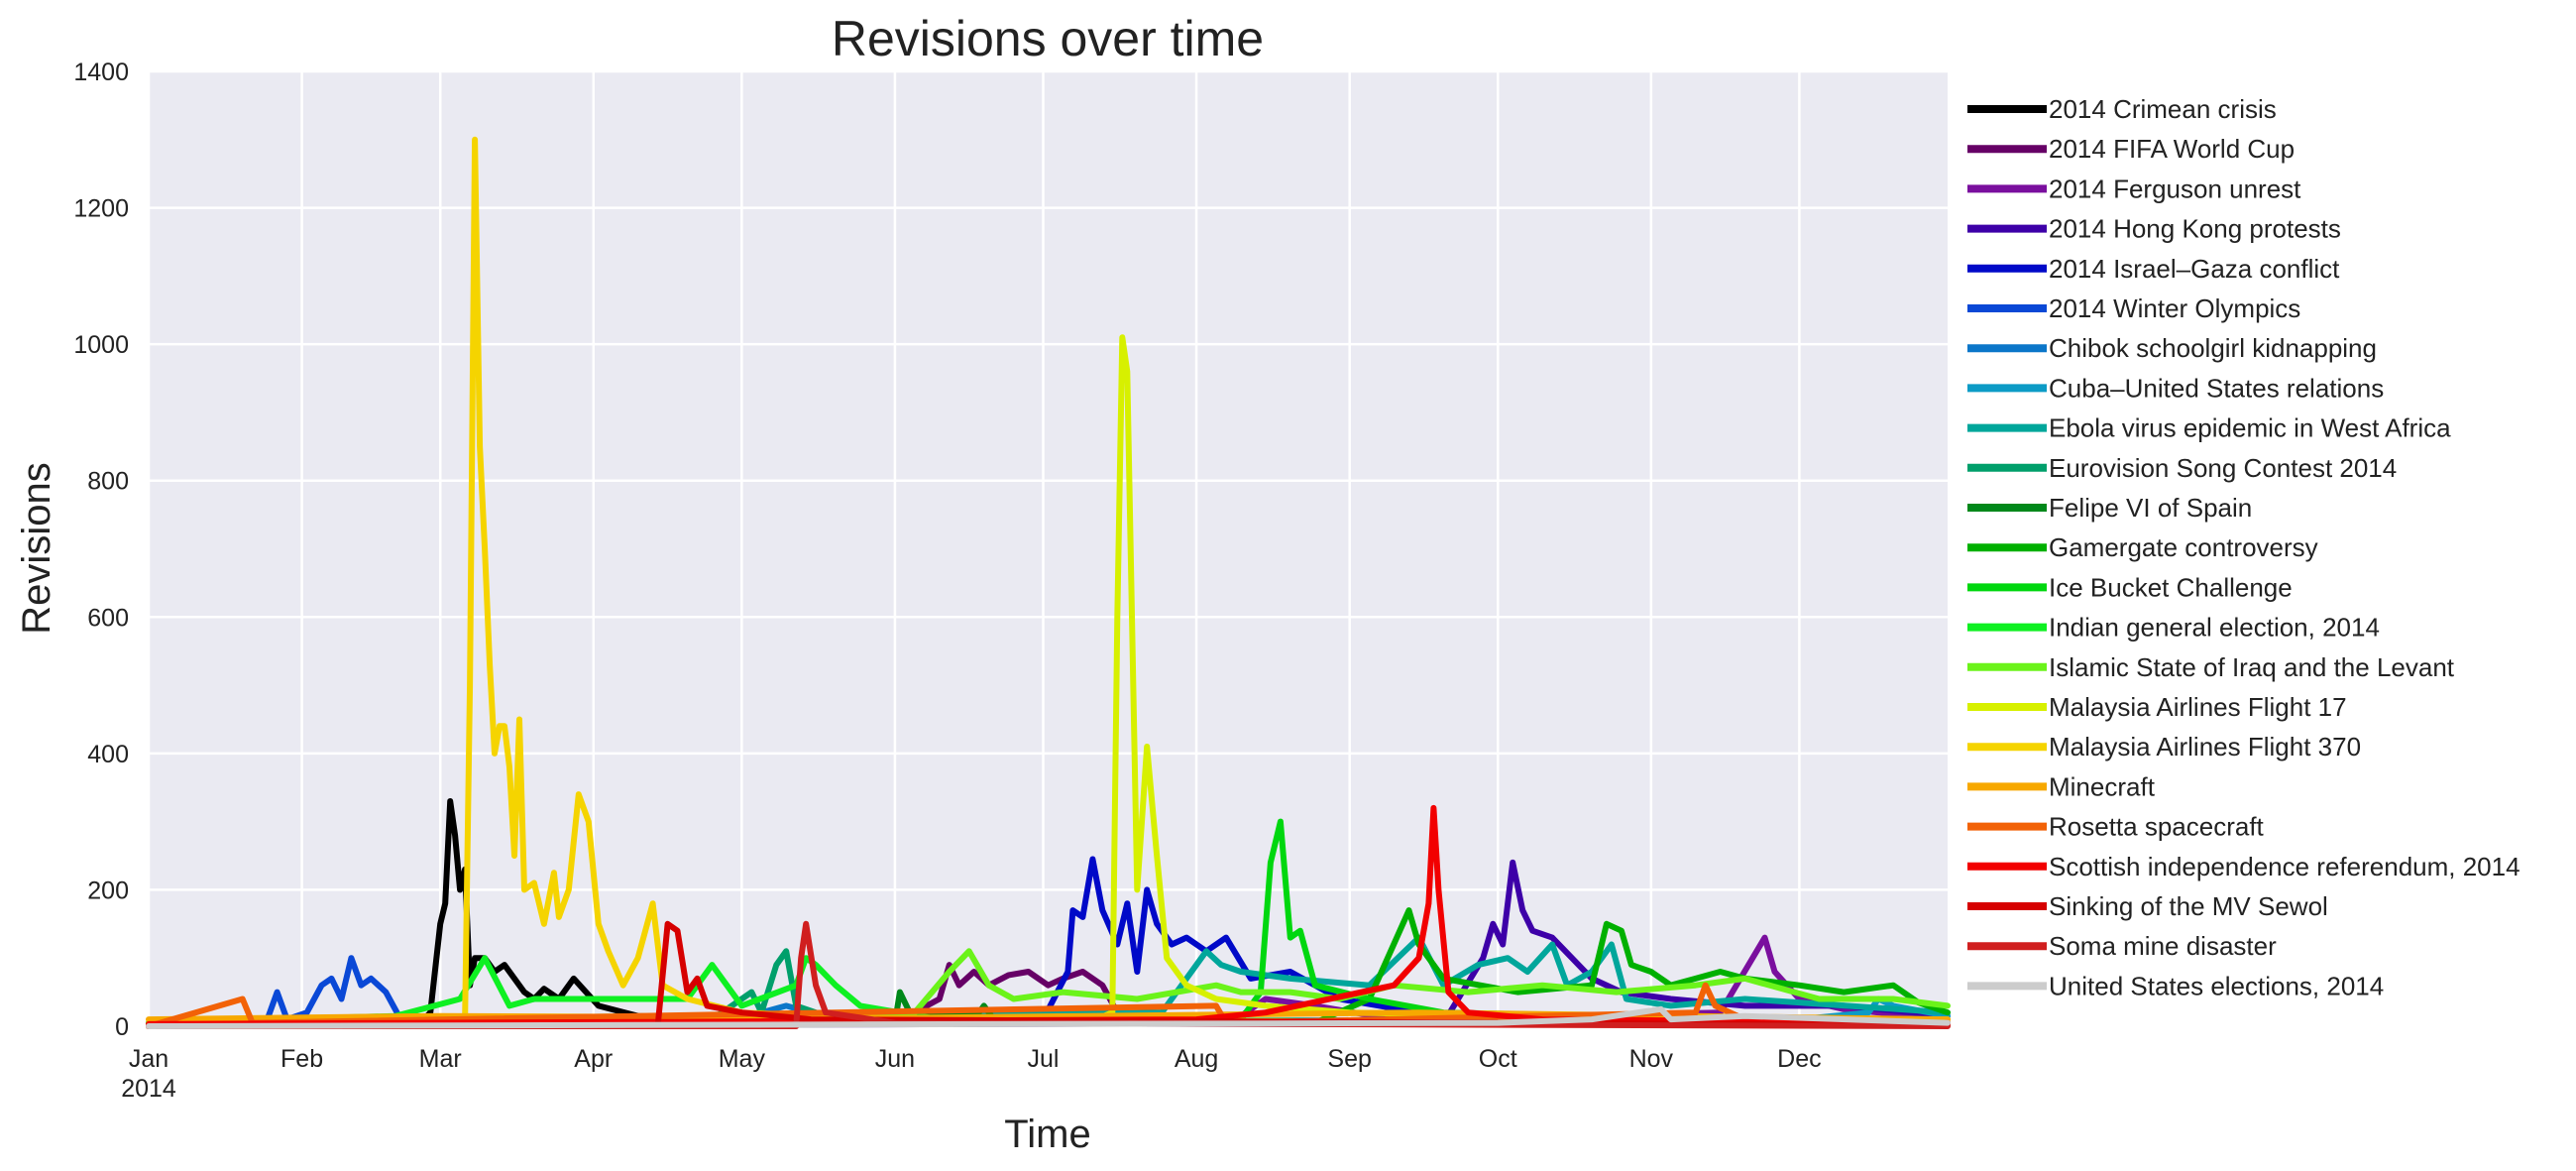  What do you see at coordinates (101, 72) in the screenshot?
I see `y-tick-label: 1400` at bounding box center [101, 72].